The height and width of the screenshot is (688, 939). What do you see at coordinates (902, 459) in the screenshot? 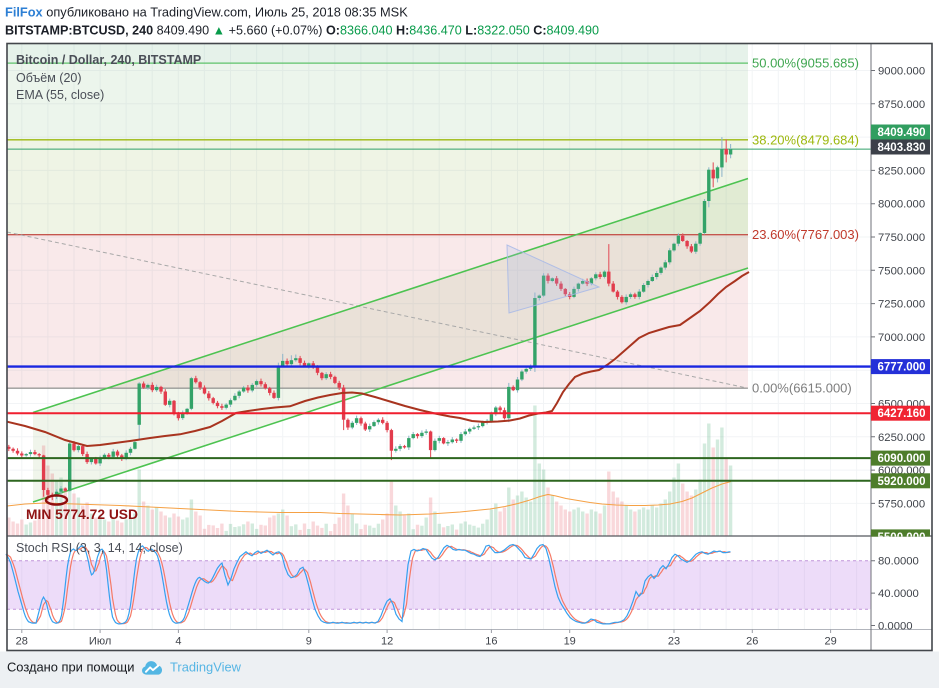
I see `svg-text: 6090.000` at bounding box center [902, 459].